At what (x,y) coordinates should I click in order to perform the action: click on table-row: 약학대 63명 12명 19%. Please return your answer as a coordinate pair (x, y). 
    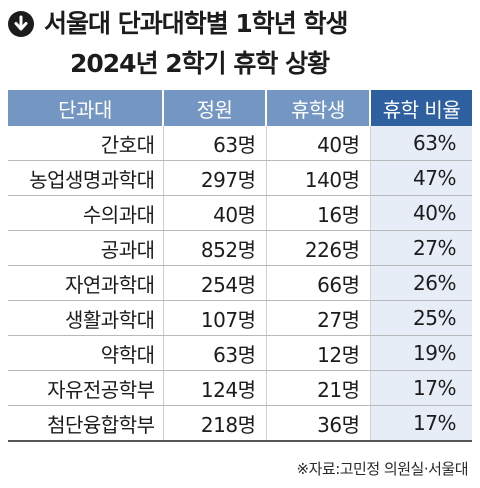
    Looking at the image, I should click on (240, 353).